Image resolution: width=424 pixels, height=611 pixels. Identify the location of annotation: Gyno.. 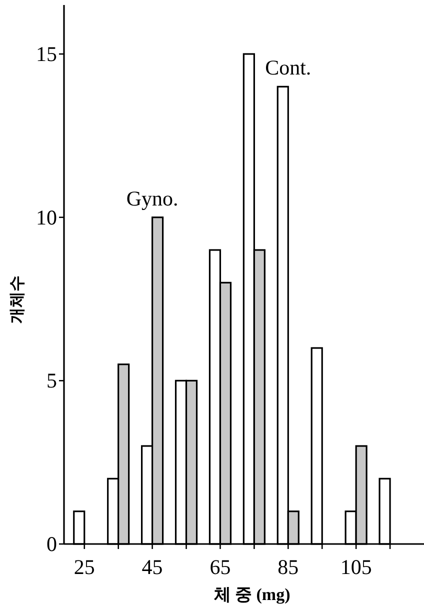
(152, 198).